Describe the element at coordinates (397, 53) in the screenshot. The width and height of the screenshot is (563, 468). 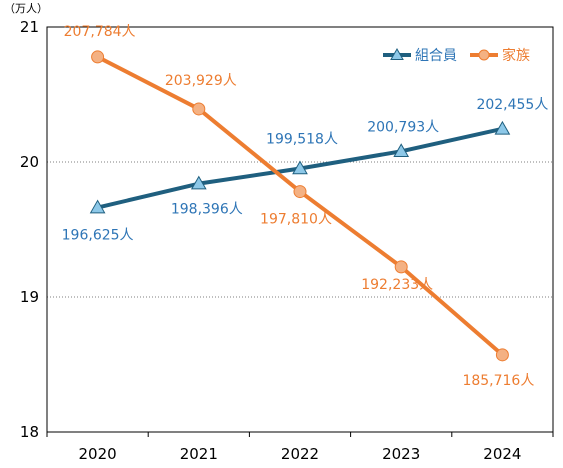
I see `legend-marker-kumiaiin` at that location.